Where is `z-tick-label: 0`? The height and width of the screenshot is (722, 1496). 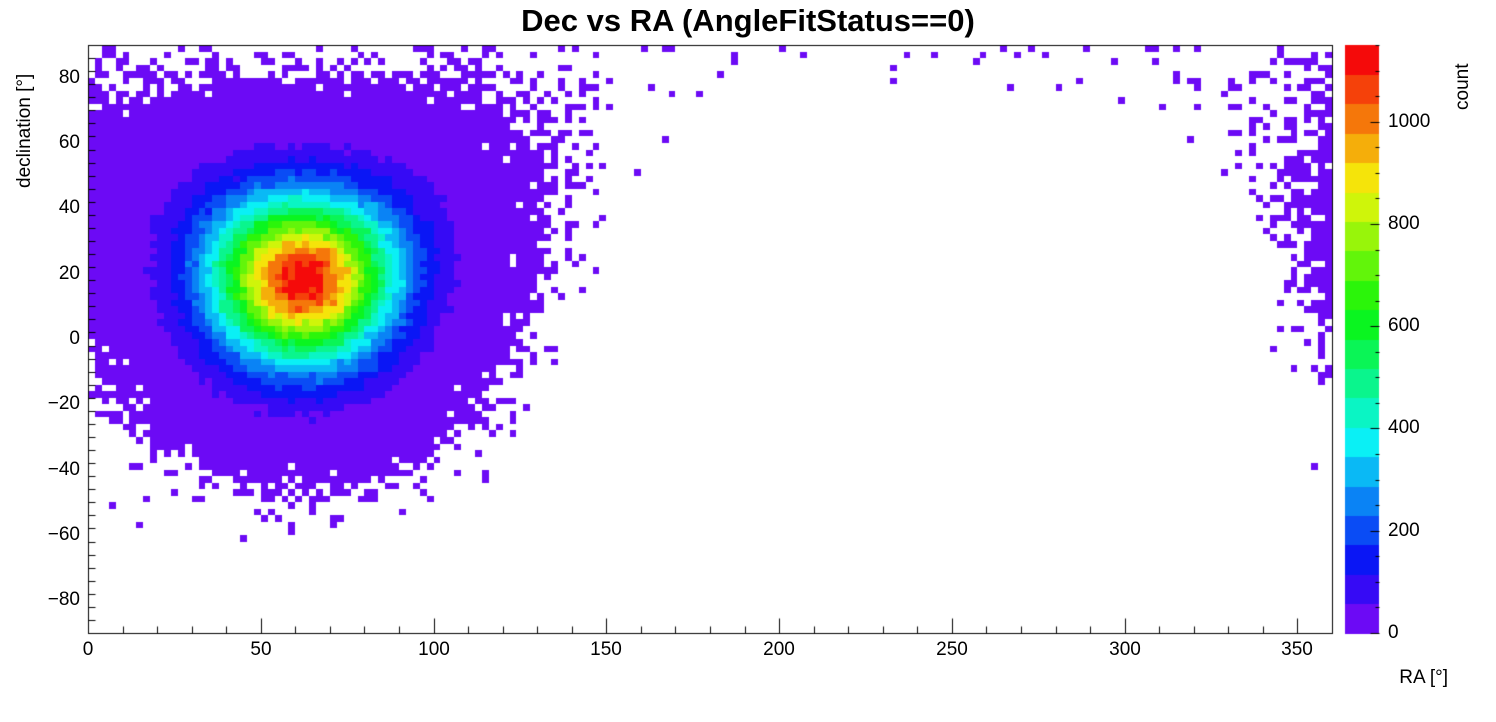 z-tick-label: 0 is located at coordinates (1393, 632).